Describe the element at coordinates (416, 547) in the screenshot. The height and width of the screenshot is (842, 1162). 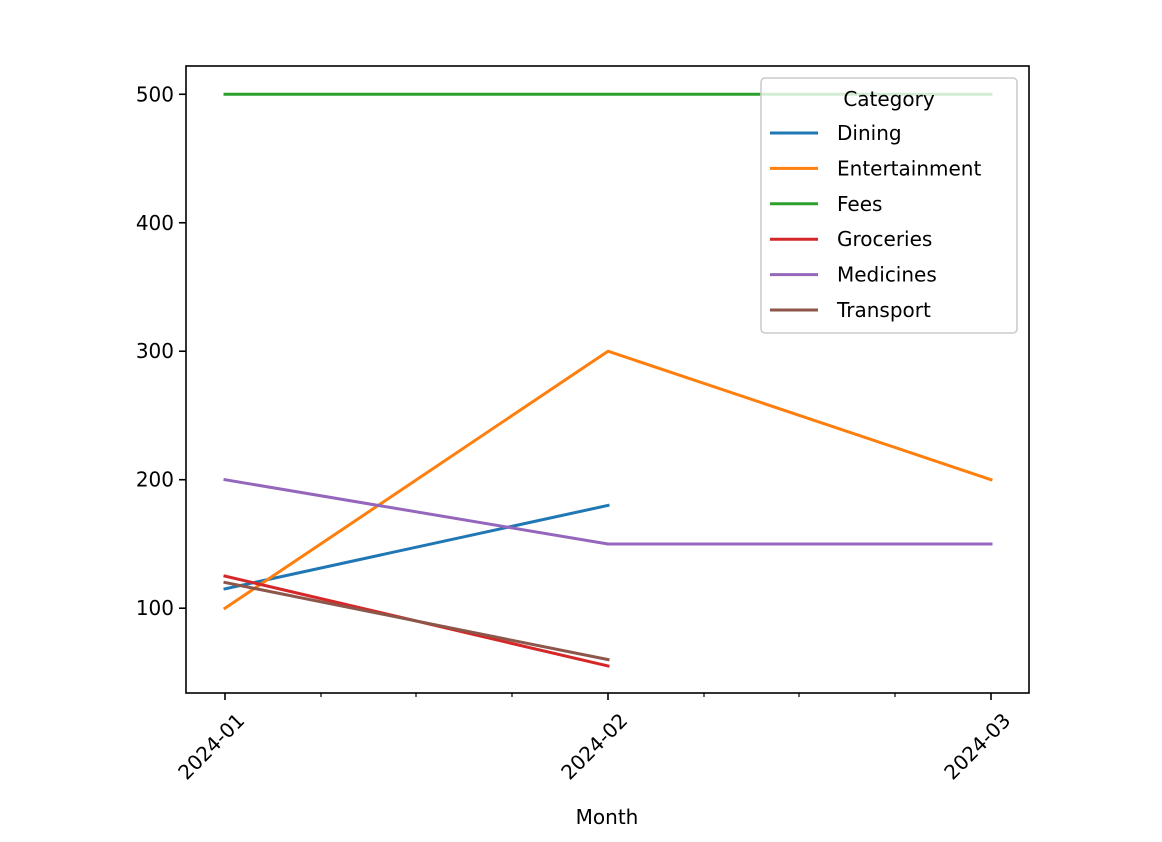
I see `series-line-dining` at that location.